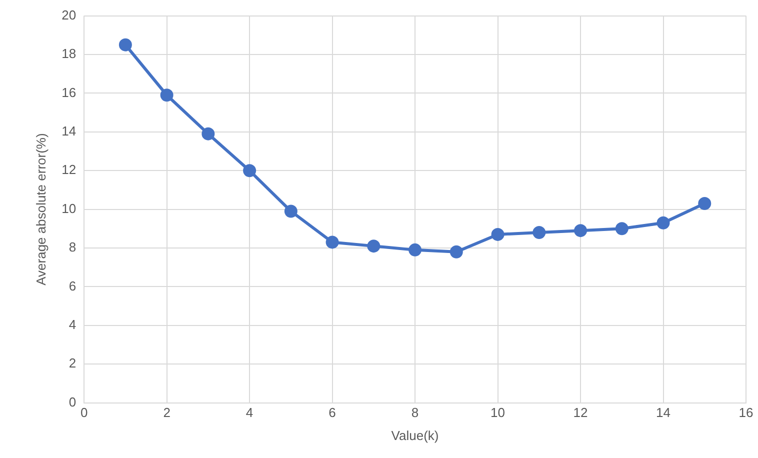 This screenshot has height=458, width=758. Describe the element at coordinates (69, 14) in the screenshot. I see `y-tick-label: 20` at that location.